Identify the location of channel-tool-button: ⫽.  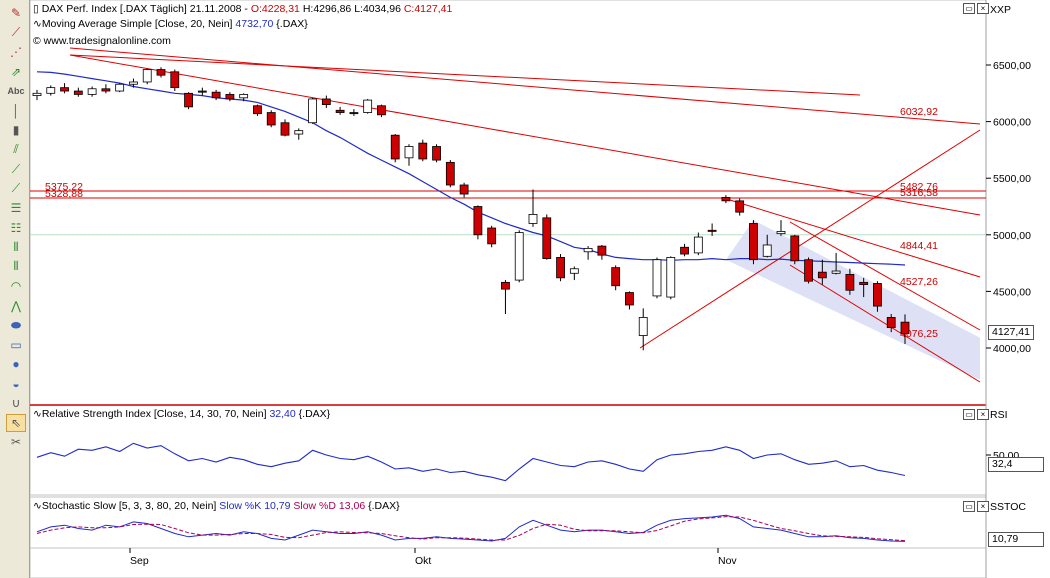
(16, 150).